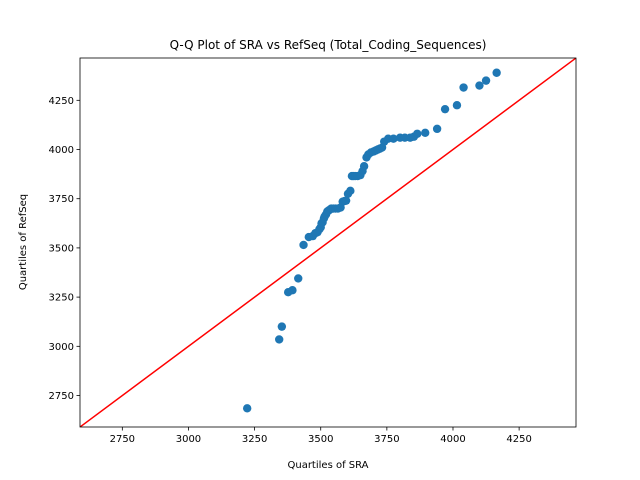  I want to click on x-tick-label: 3500, so click(320, 439).